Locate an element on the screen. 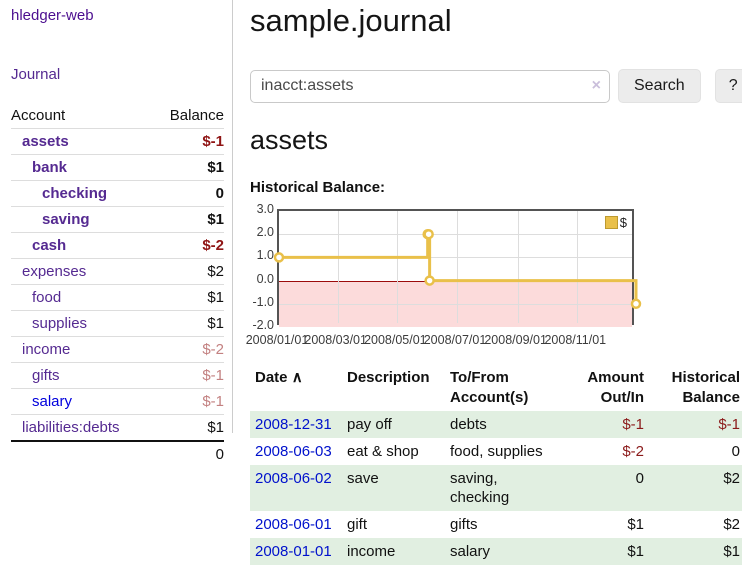 Image resolution: width=742 pixels, height=582 pixels. account-row: liabilities:debts $1 is located at coordinates (117, 427).